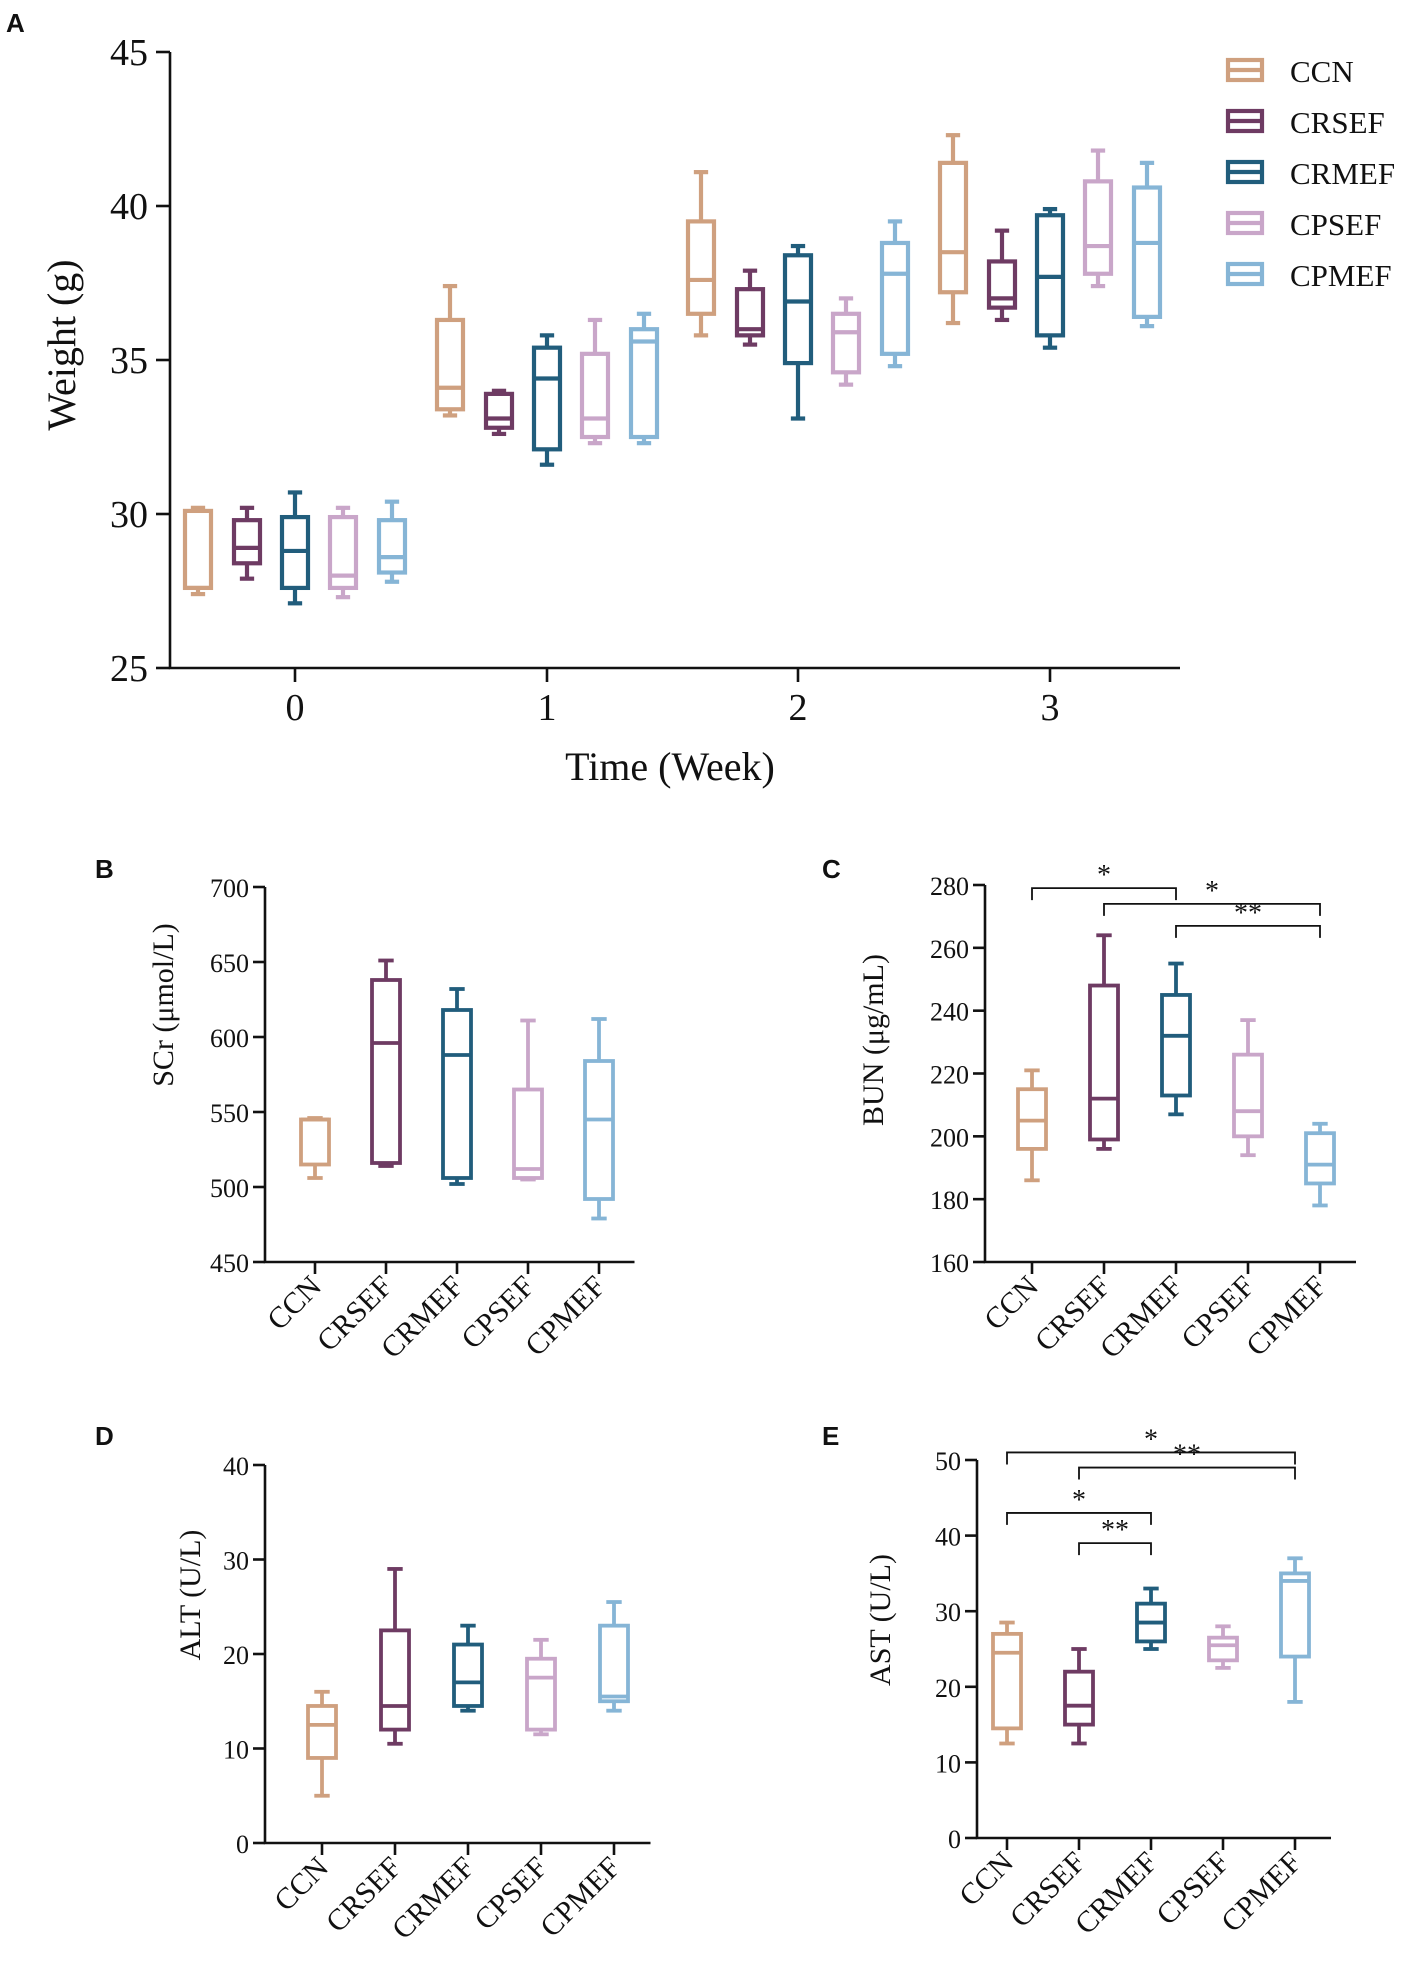 The image size is (1417, 1976). I want to click on weight-box-crsef-week2, so click(750, 307).